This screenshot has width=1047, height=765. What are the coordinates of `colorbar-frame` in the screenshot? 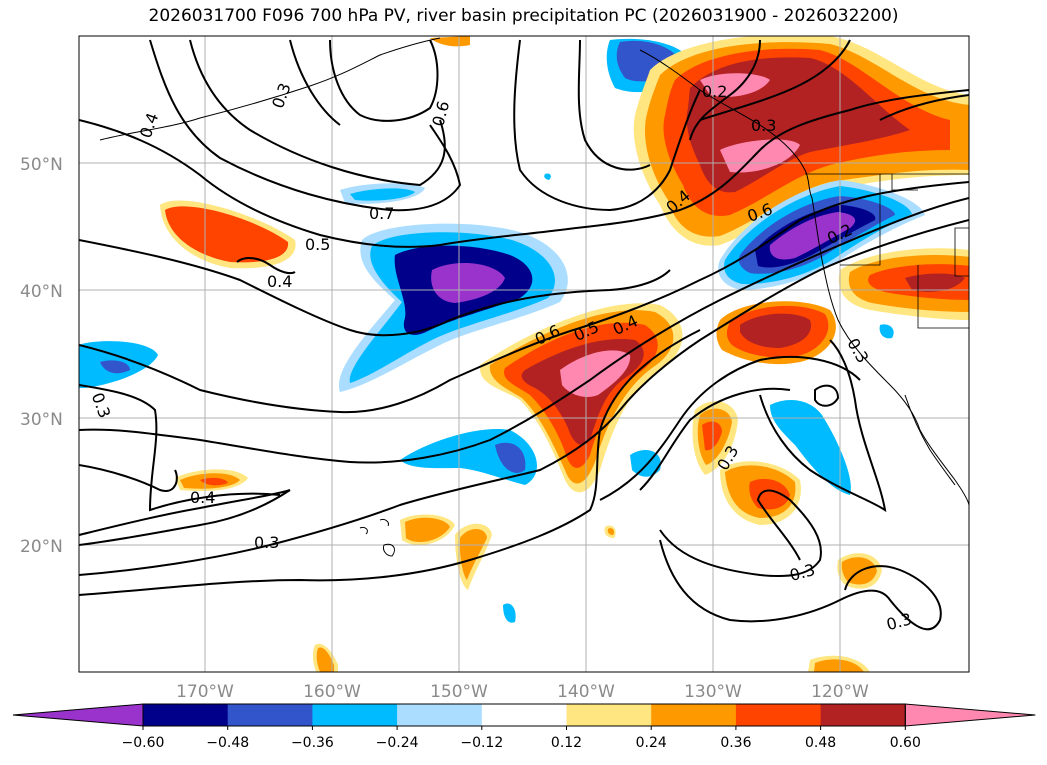 It's located at (524, 715).